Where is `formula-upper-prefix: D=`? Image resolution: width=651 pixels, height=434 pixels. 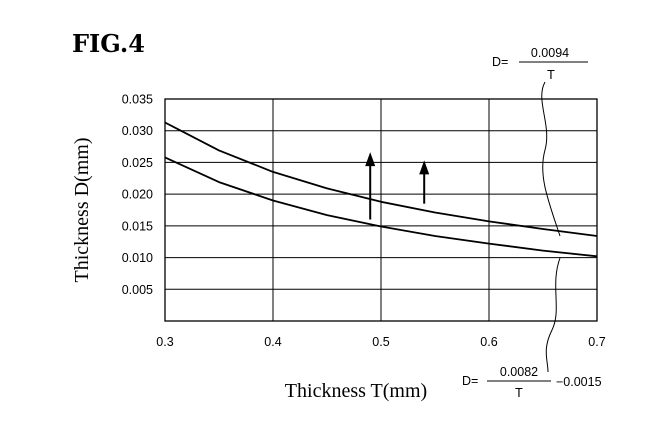
formula-upper-prefix: D= is located at coordinates (500, 62).